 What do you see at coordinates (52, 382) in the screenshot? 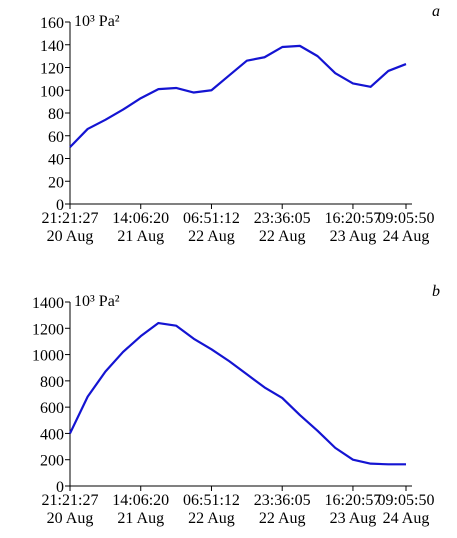
I see `y-tick-label: 800` at bounding box center [52, 382].